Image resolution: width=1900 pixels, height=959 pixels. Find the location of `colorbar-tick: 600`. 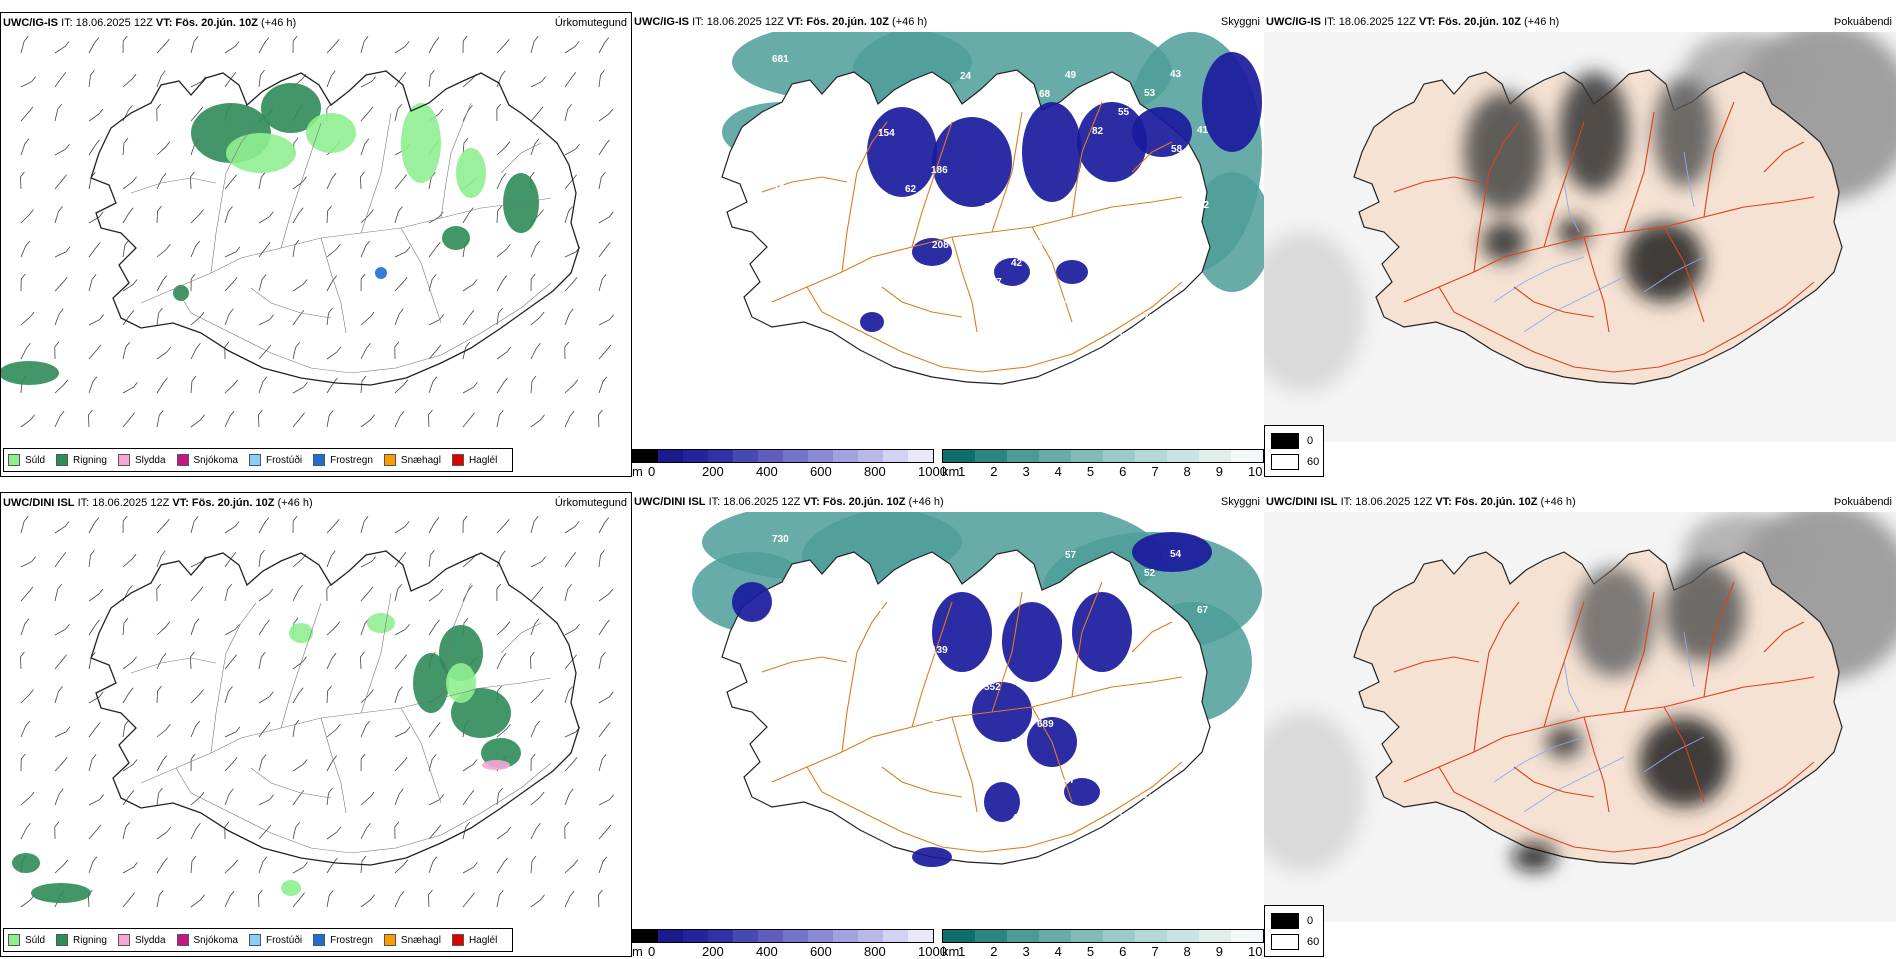

colorbar-tick: 600 is located at coordinates (821, 951).